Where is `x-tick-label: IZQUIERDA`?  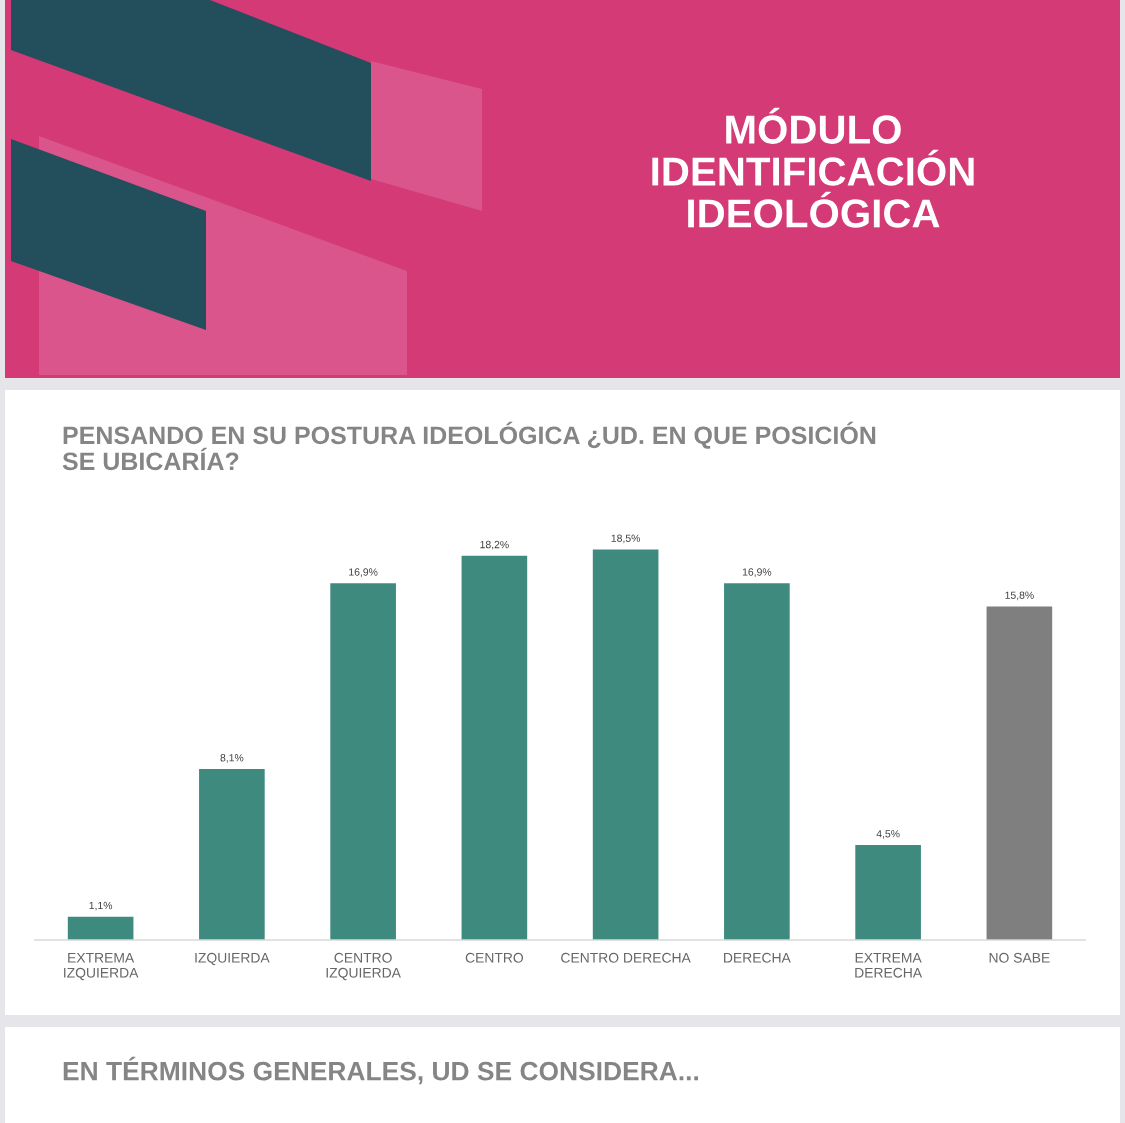
x-tick-label: IZQUIERDA is located at coordinates (232, 959).